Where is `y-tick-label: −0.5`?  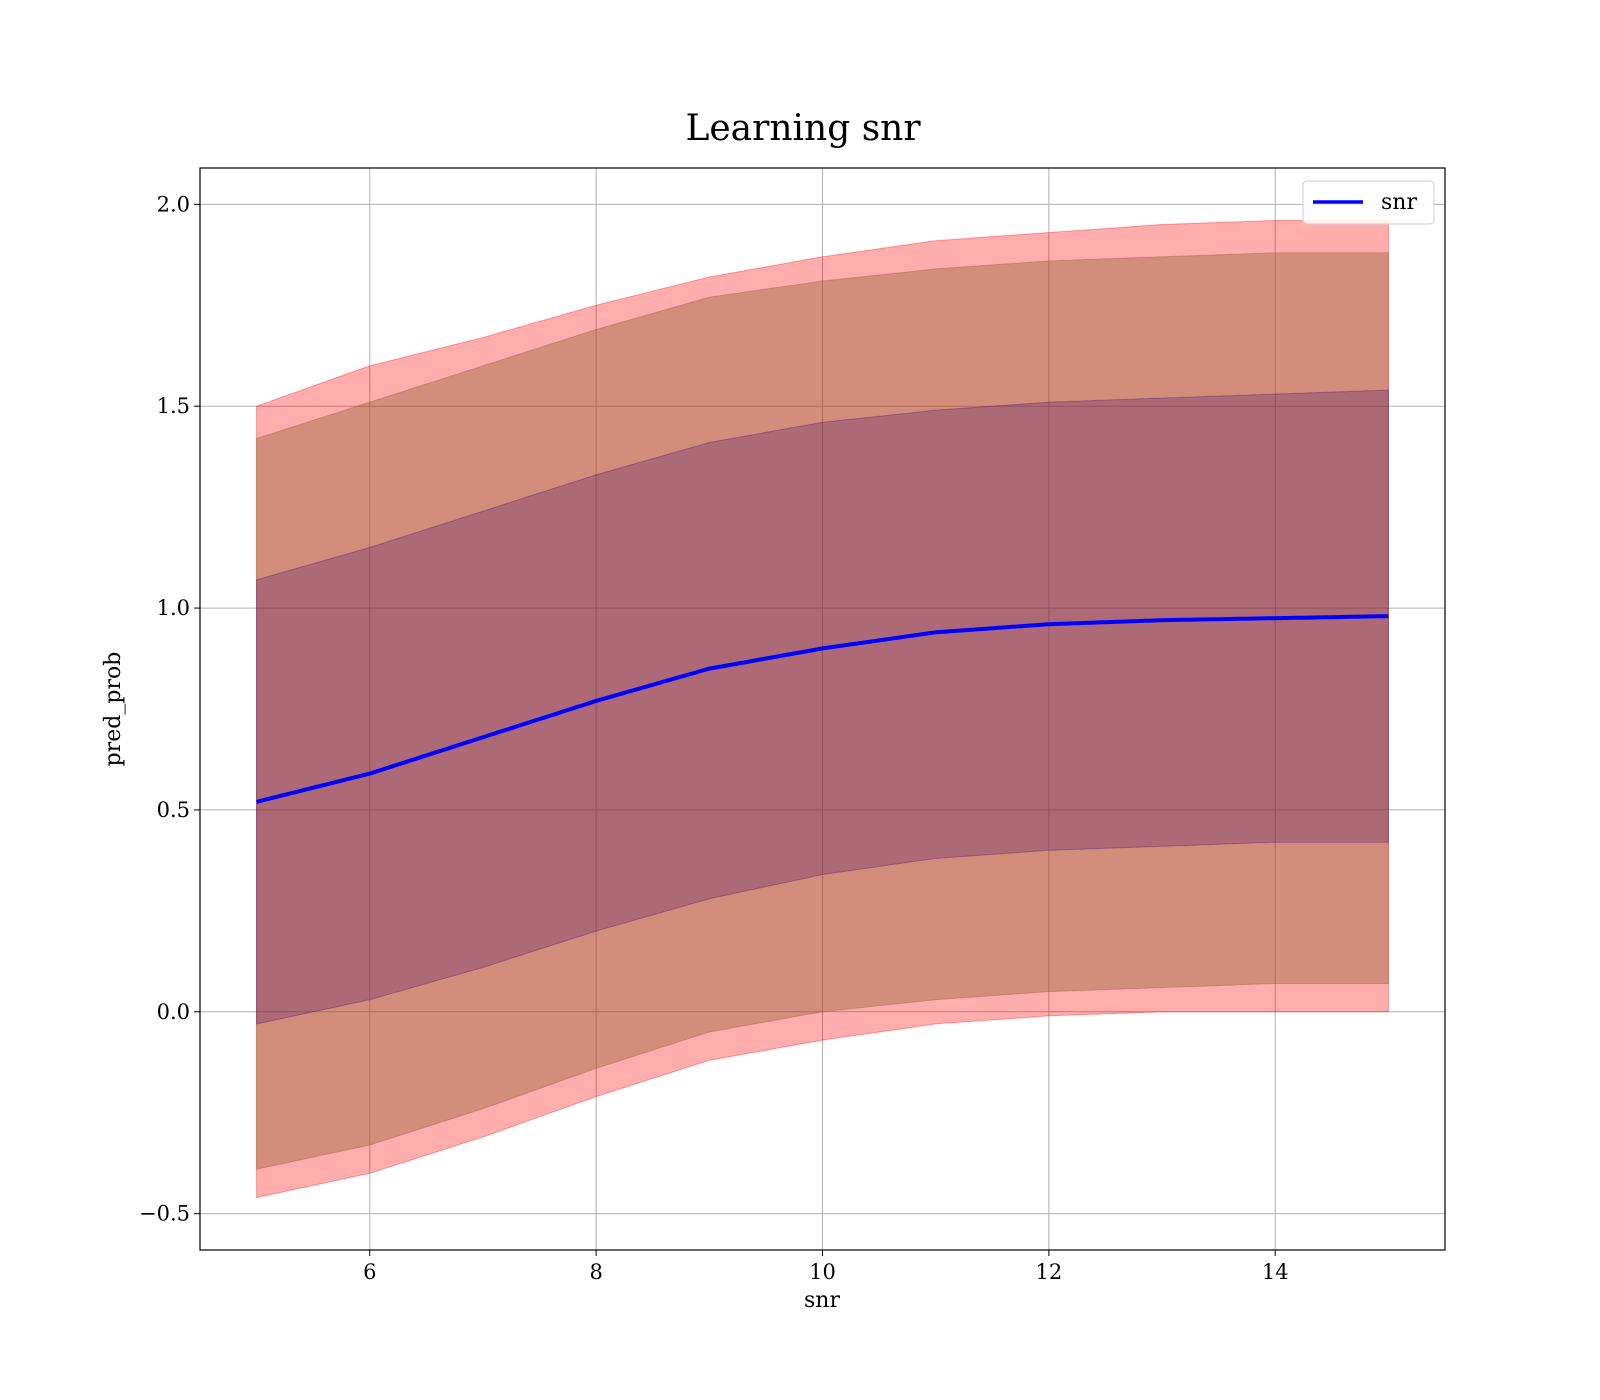
y-tick-label: −0.5 is located at coordinates (164, 1214).